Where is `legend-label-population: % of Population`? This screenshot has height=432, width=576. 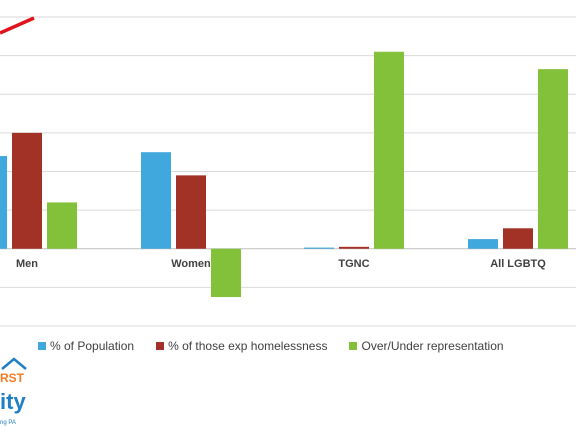
legend-label-population: % of Population is located at coordinates (92, 346).